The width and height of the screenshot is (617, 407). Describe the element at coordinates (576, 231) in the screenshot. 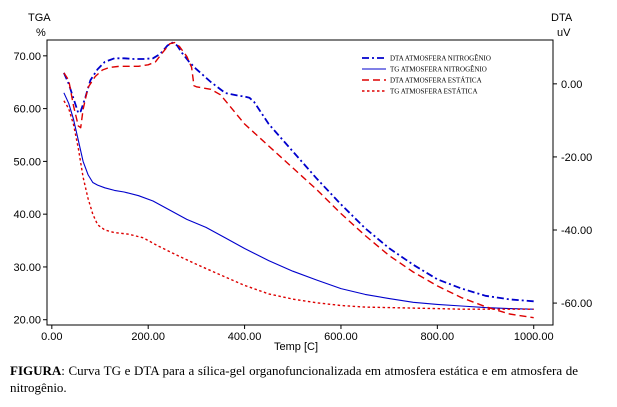

I see `right-tick-label: -40.00` at that location.